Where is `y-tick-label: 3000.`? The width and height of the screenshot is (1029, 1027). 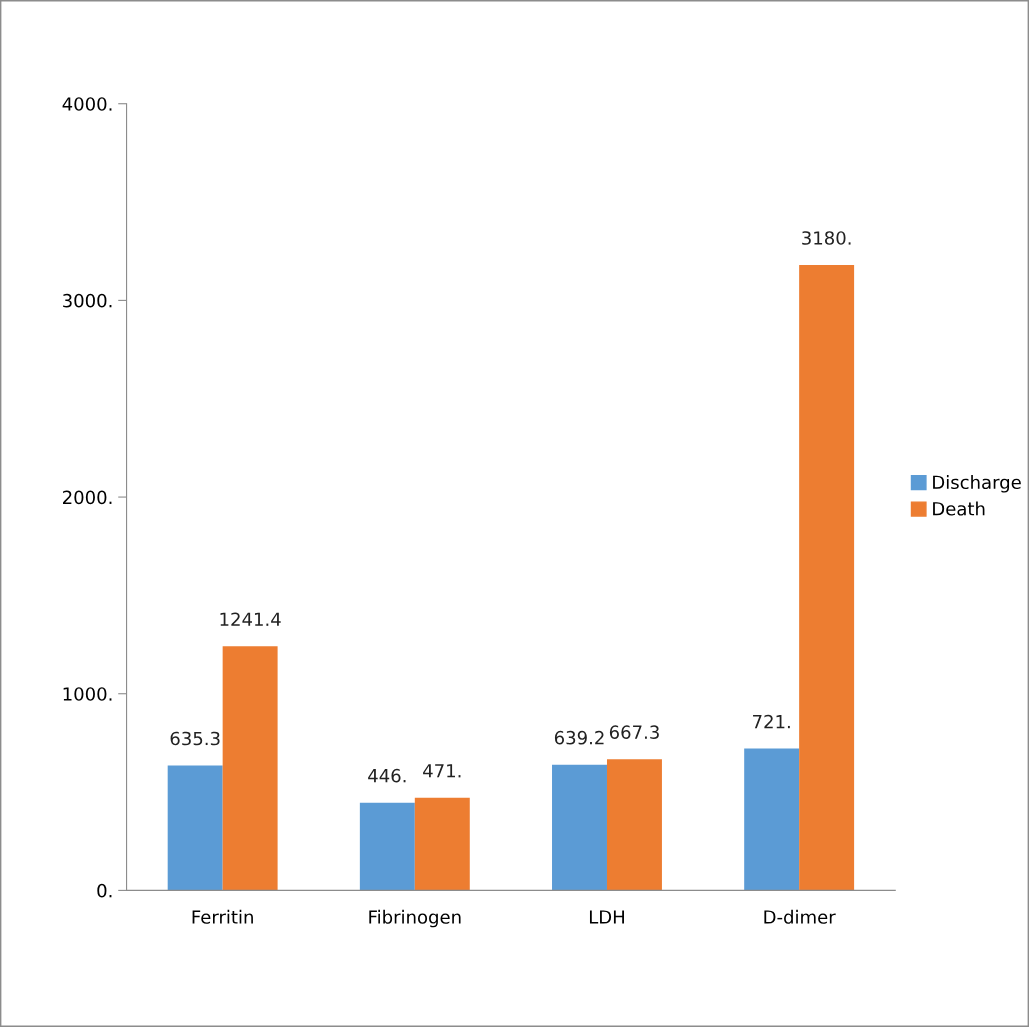
y-tick-label: 3000. is located at coordinates (87, 300).